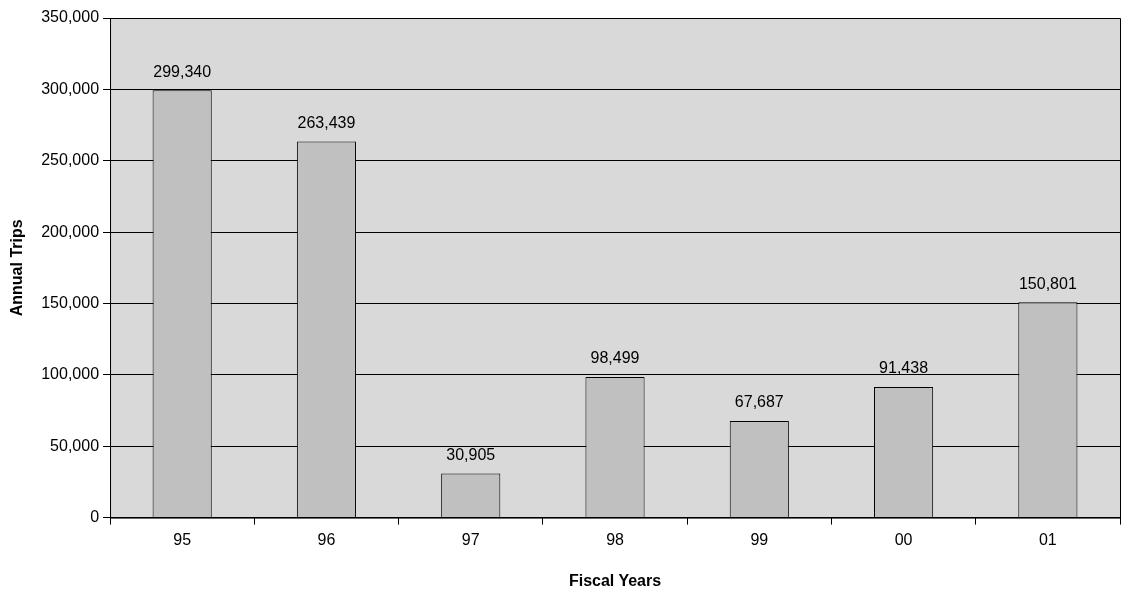 The height and width of the screenshot is (599, 1121). Describe the element at coordinates (470, 539) in the screenshot. I see `x-tick-label: 97` at that location.